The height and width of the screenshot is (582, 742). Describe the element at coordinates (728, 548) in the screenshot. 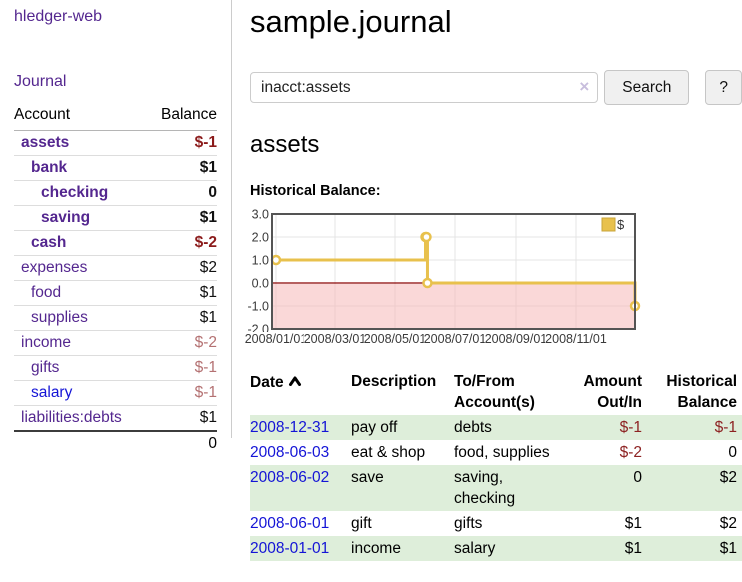

I see `balance-cell: $1` at that location.